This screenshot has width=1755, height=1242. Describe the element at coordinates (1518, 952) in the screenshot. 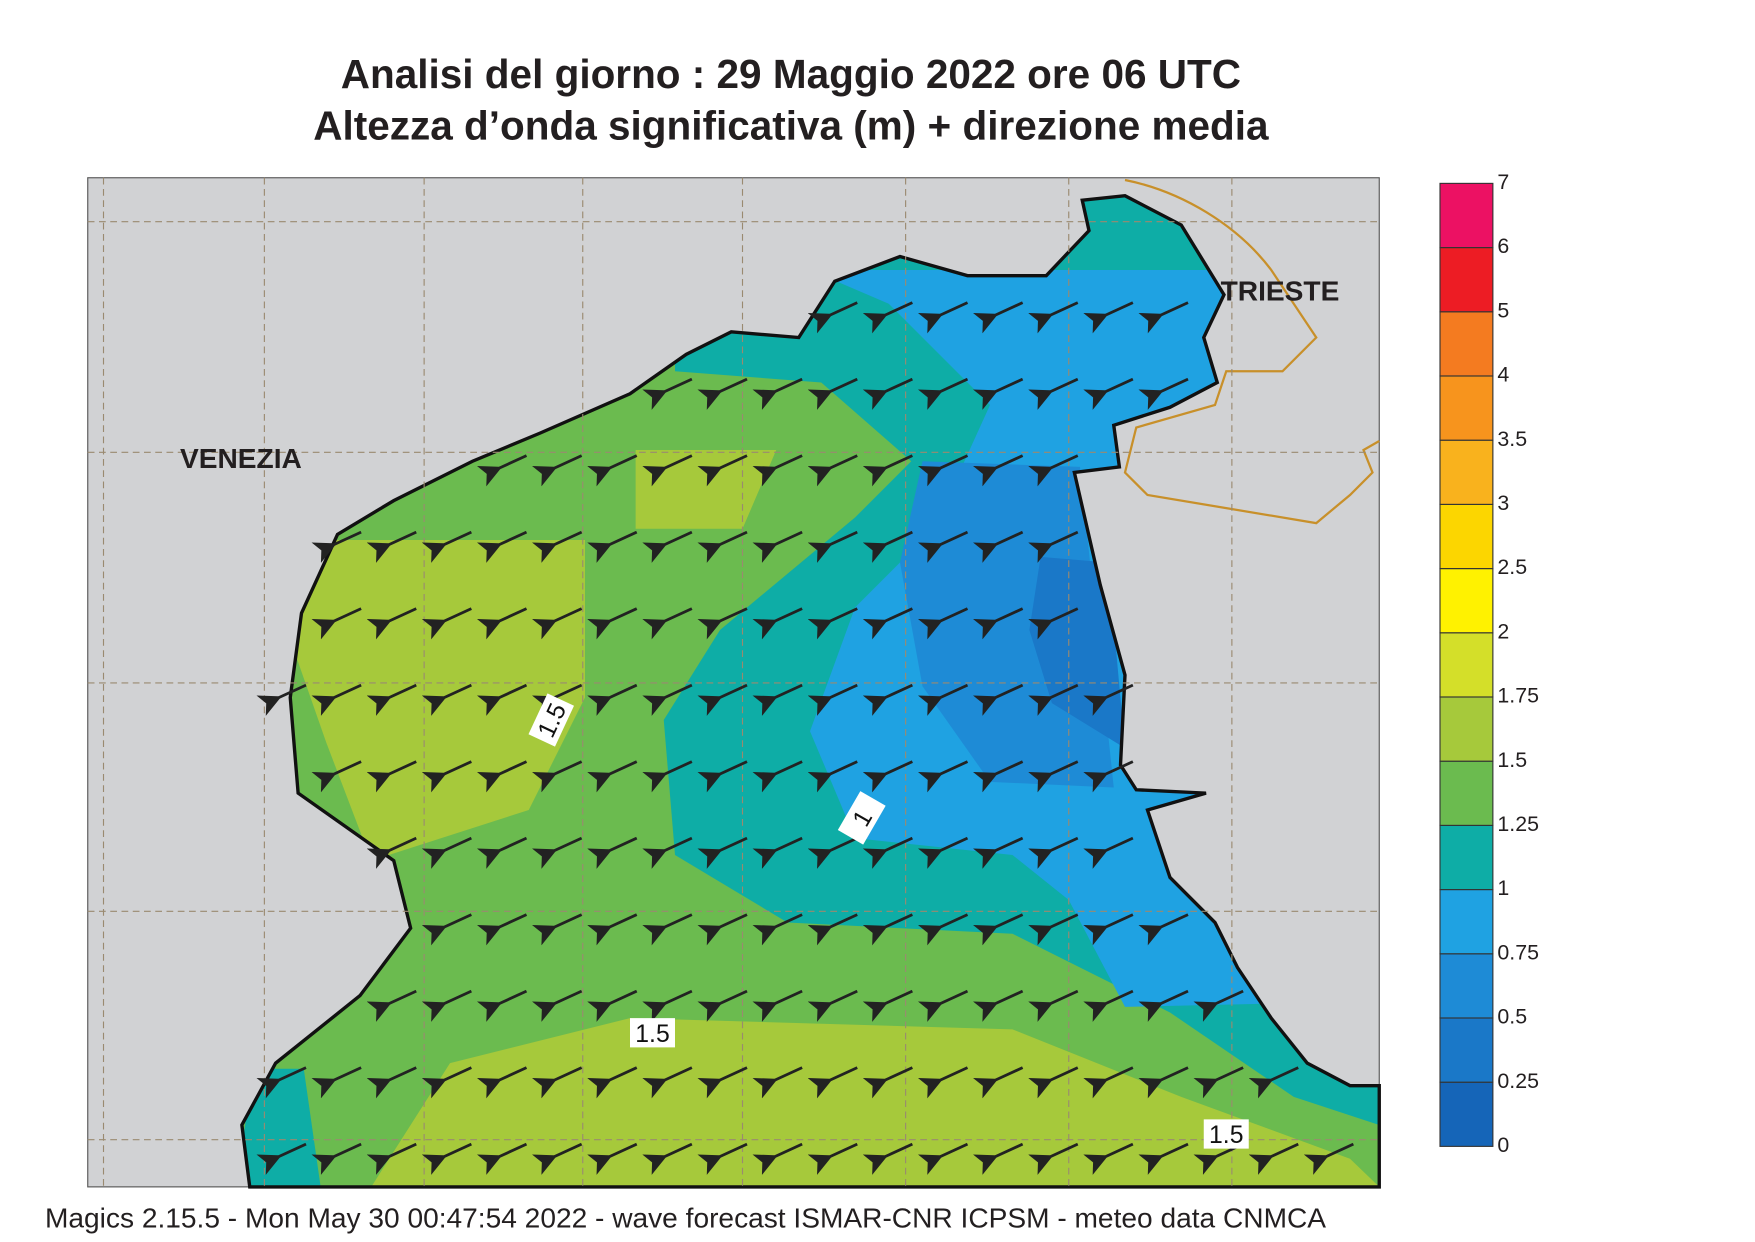

I see `colorbar-label: 0.75` at that location.